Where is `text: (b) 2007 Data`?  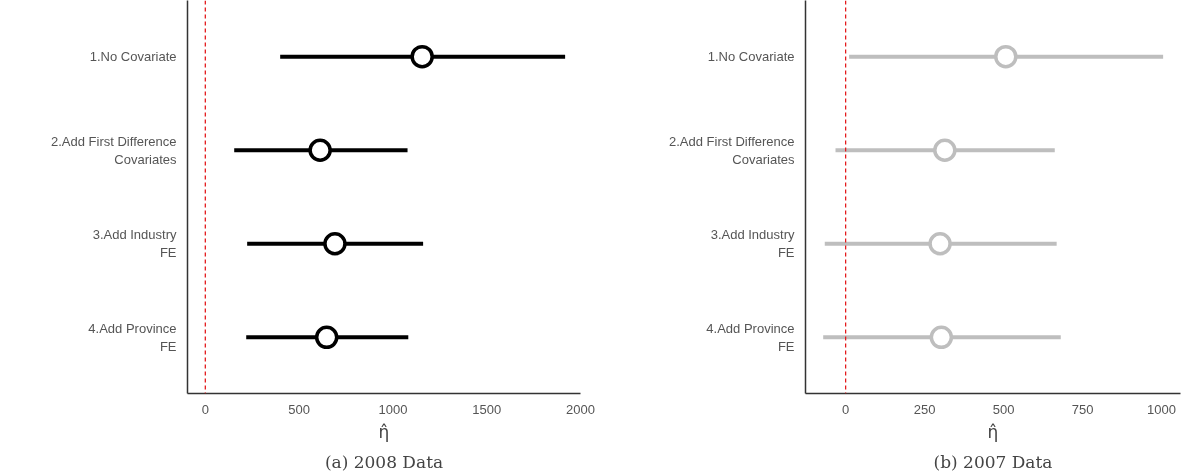 text: (b) 2007 Data is located at coordinates (993, 461).